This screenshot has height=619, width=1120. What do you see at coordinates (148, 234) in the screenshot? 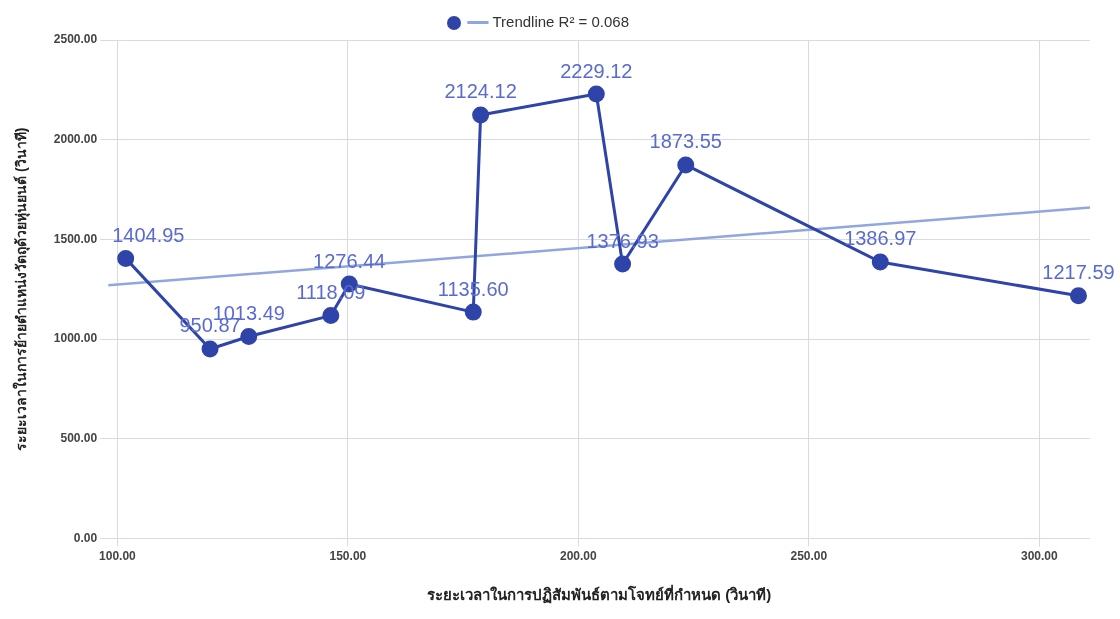
I see `data-label: 1404.95` at bounding box center [148, 234].